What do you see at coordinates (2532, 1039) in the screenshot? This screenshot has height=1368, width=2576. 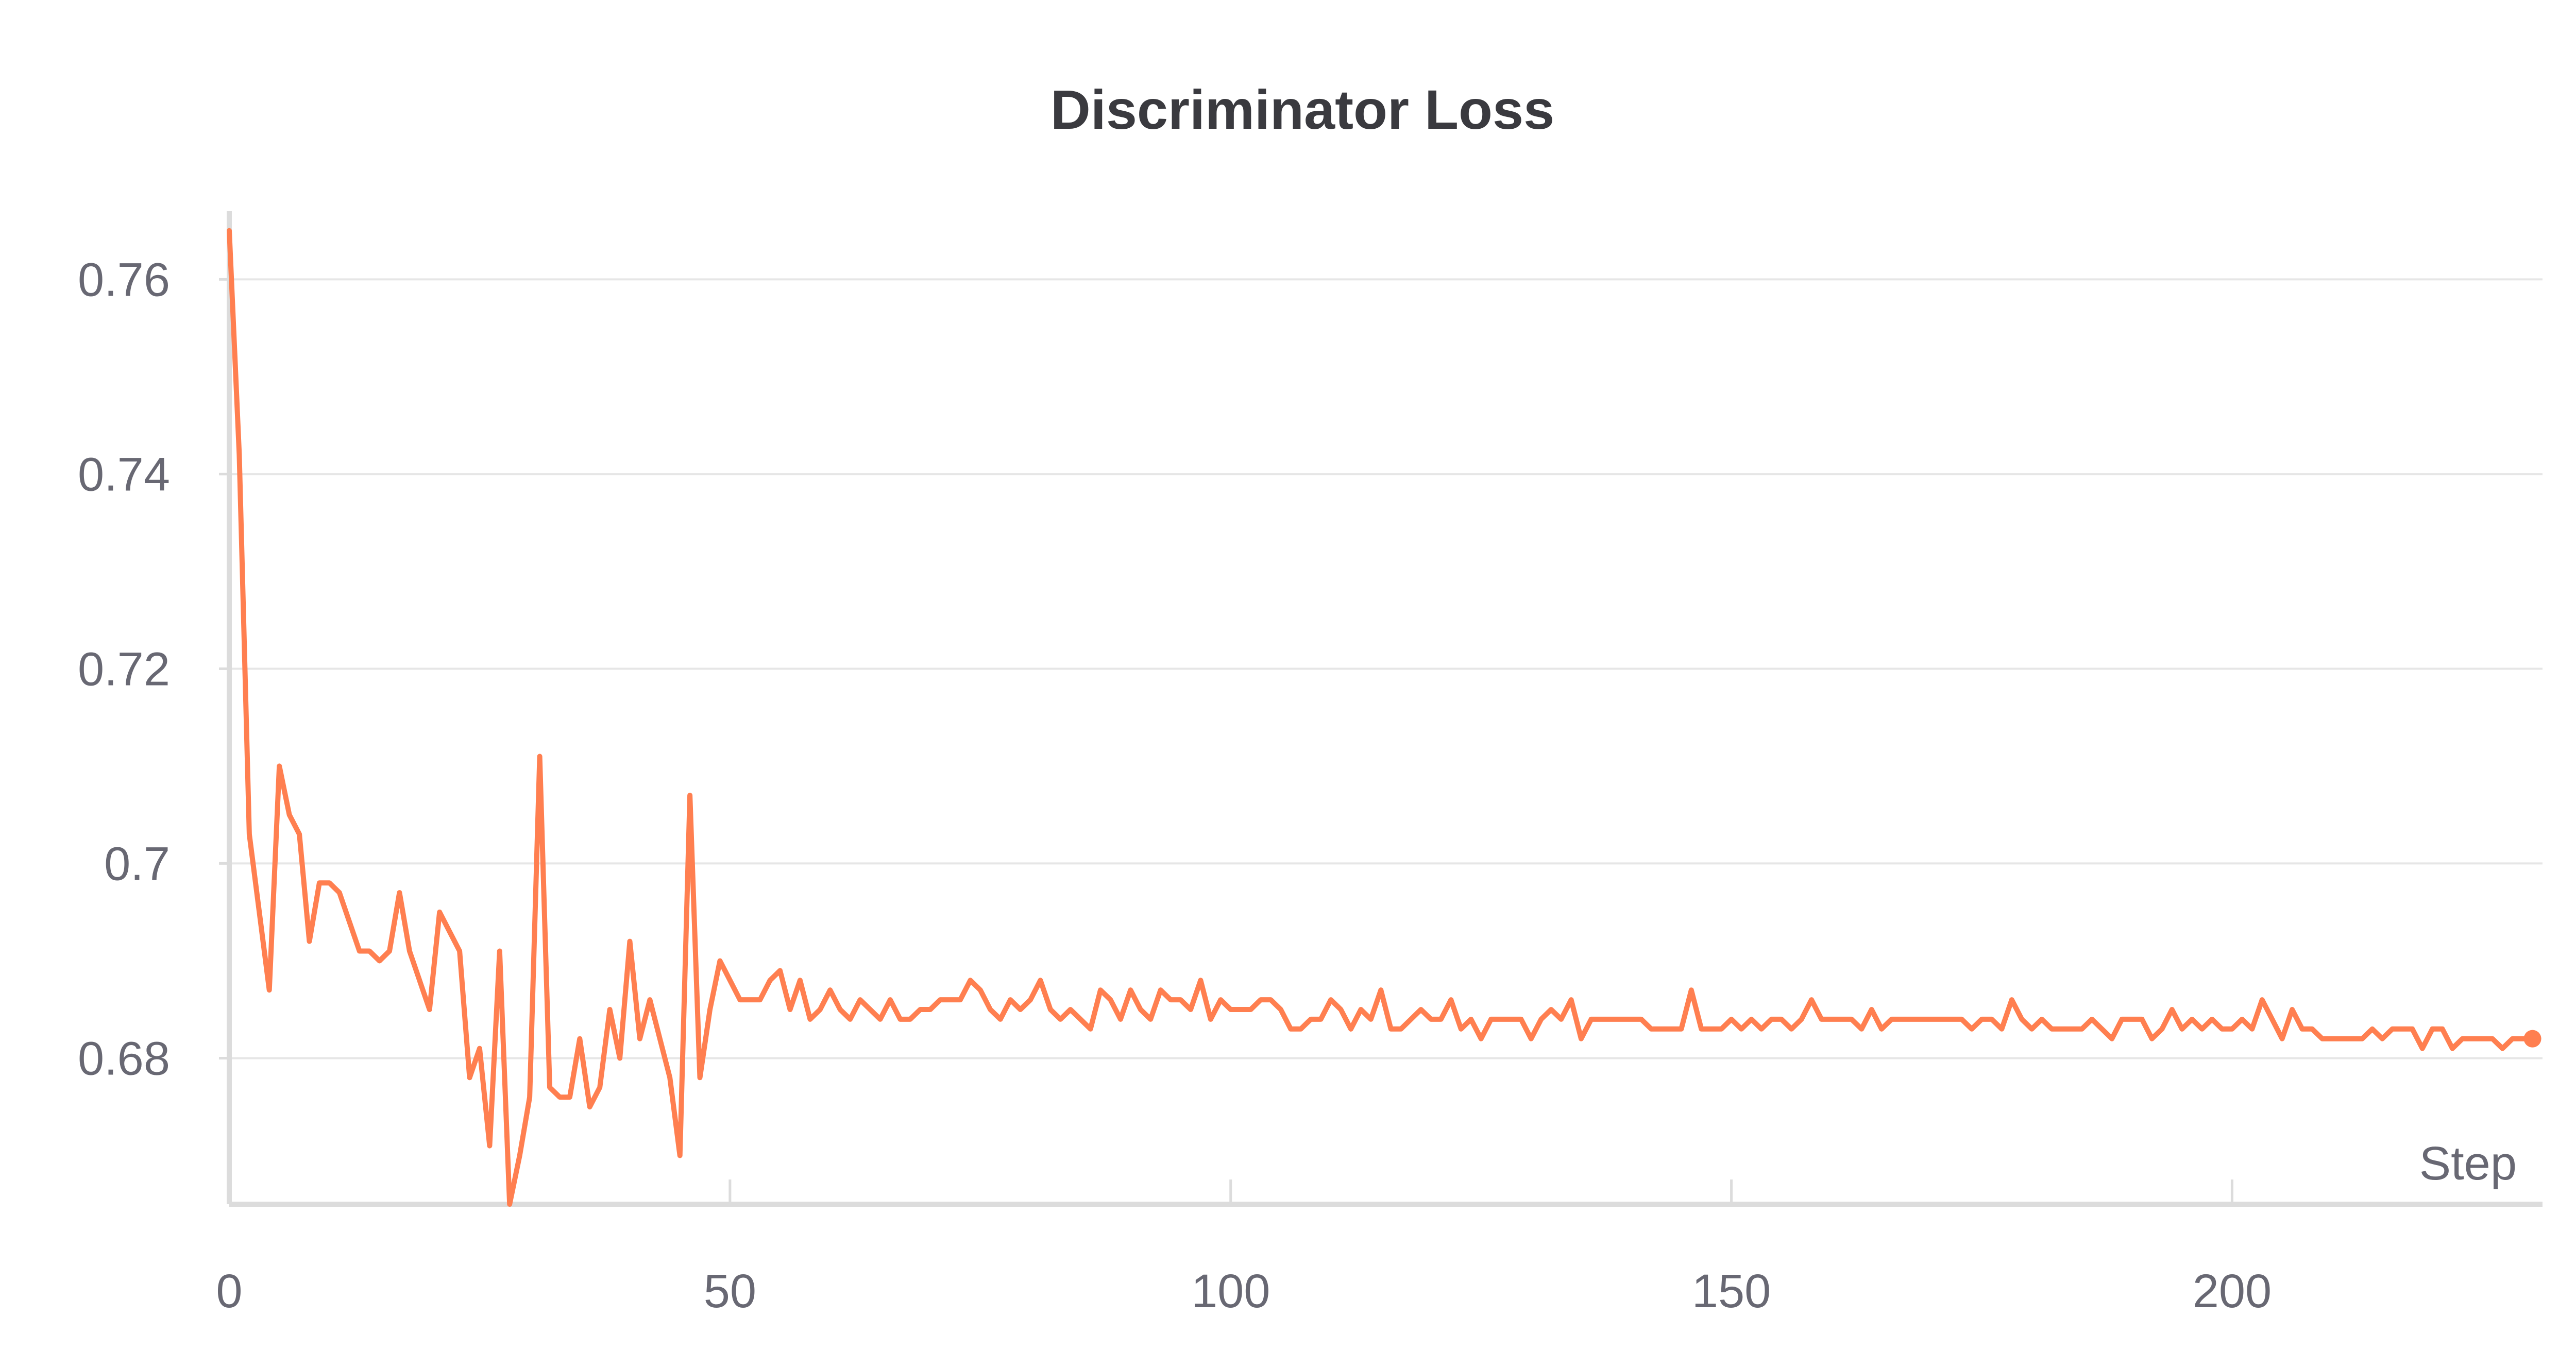 I see `series-end-point` at bounding box center [2532, 1039].